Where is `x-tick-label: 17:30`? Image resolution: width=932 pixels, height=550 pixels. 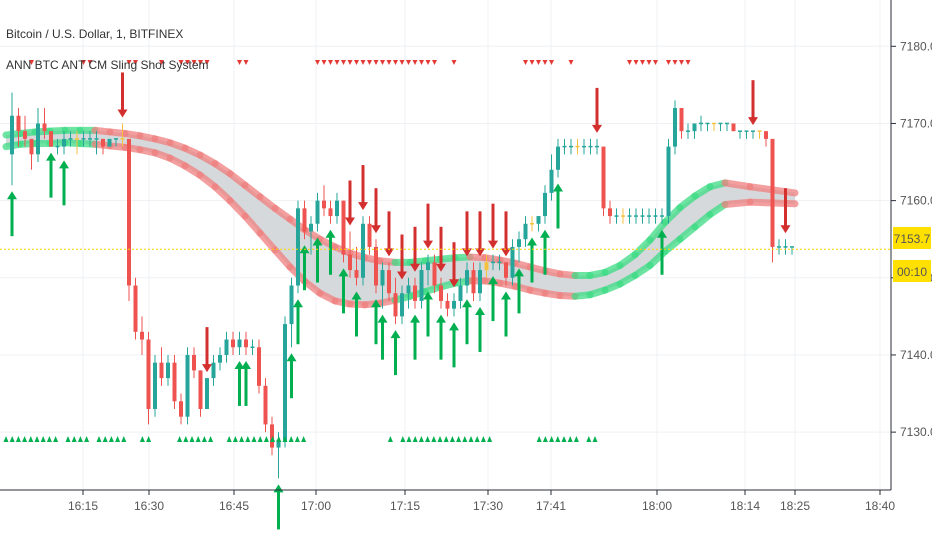
x-tick-label: 17:30 is located at coordinates (488, 506).